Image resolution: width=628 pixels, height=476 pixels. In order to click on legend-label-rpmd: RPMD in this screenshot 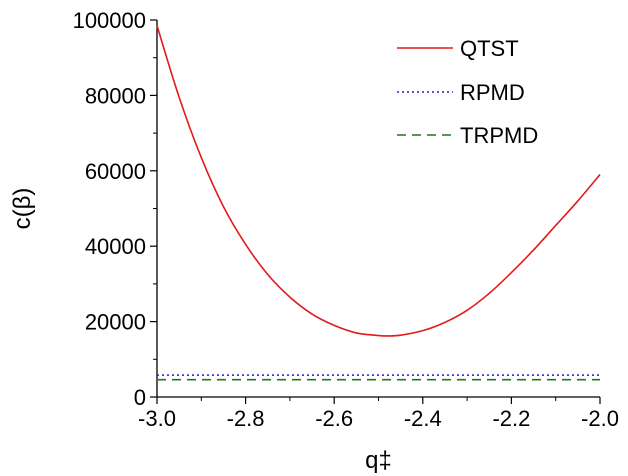, I will do `click(492, 92)`.